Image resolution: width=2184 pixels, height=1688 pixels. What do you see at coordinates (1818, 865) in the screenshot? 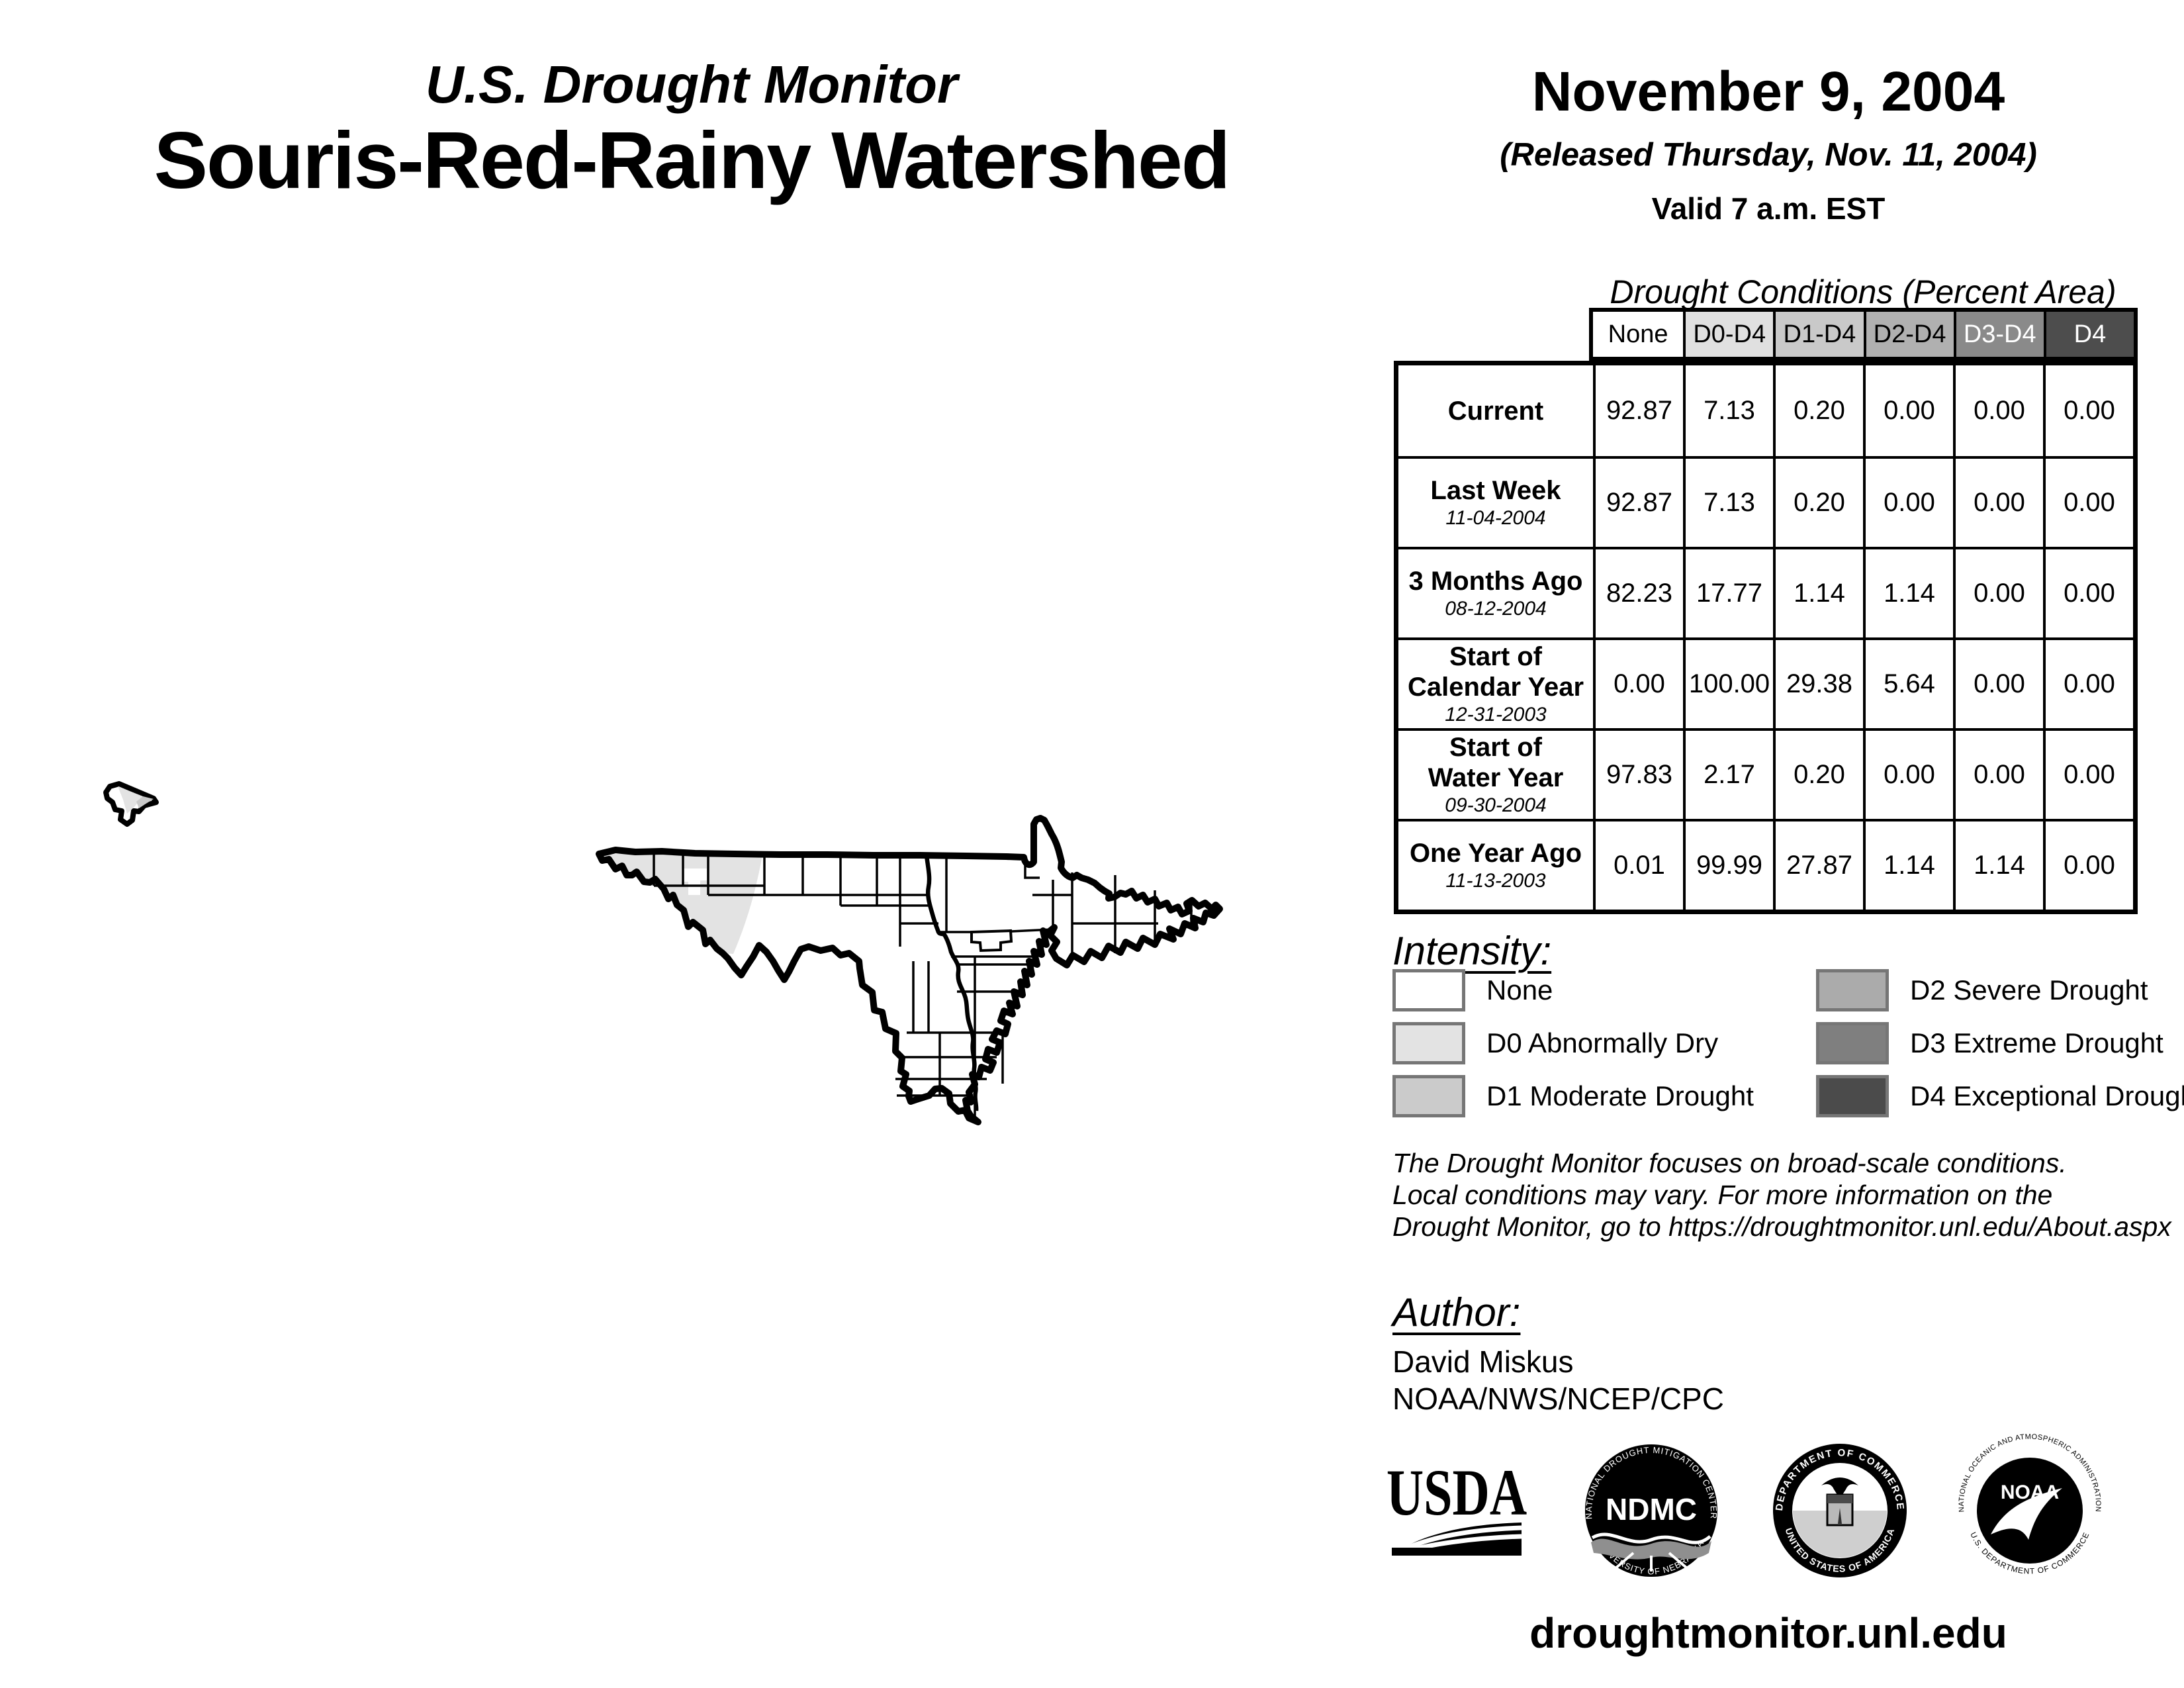
I see `cell-value: 27.87` at bounding box center [1818, 865].